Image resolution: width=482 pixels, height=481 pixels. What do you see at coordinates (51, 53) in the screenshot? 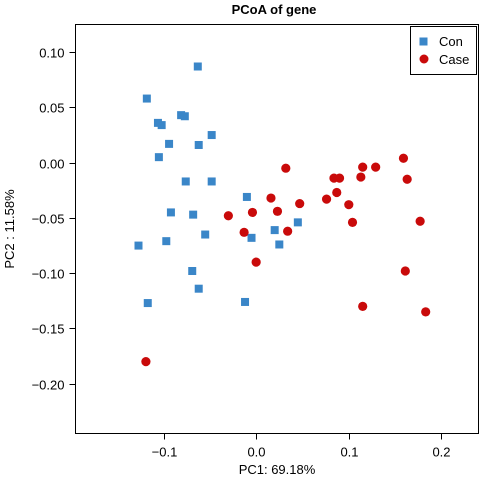
I see `y-tick-label: 0.10` at bounding box center [51, 53].